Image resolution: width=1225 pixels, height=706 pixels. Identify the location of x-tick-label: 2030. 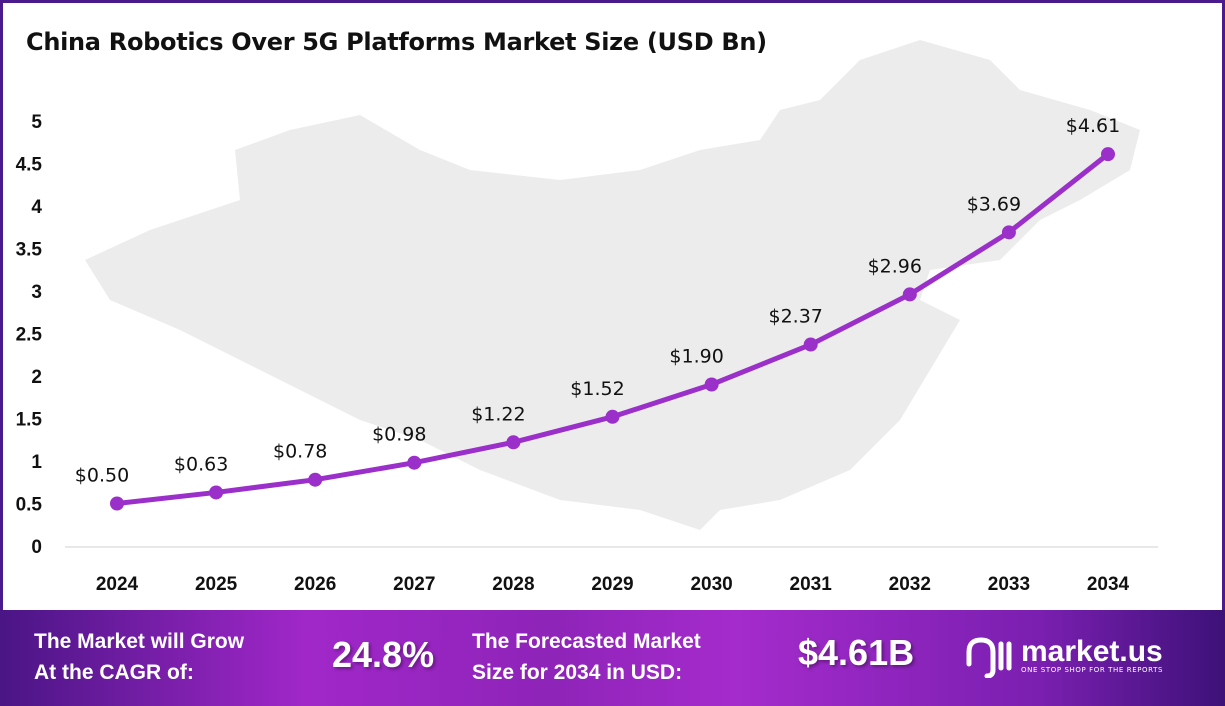
(711, 584).